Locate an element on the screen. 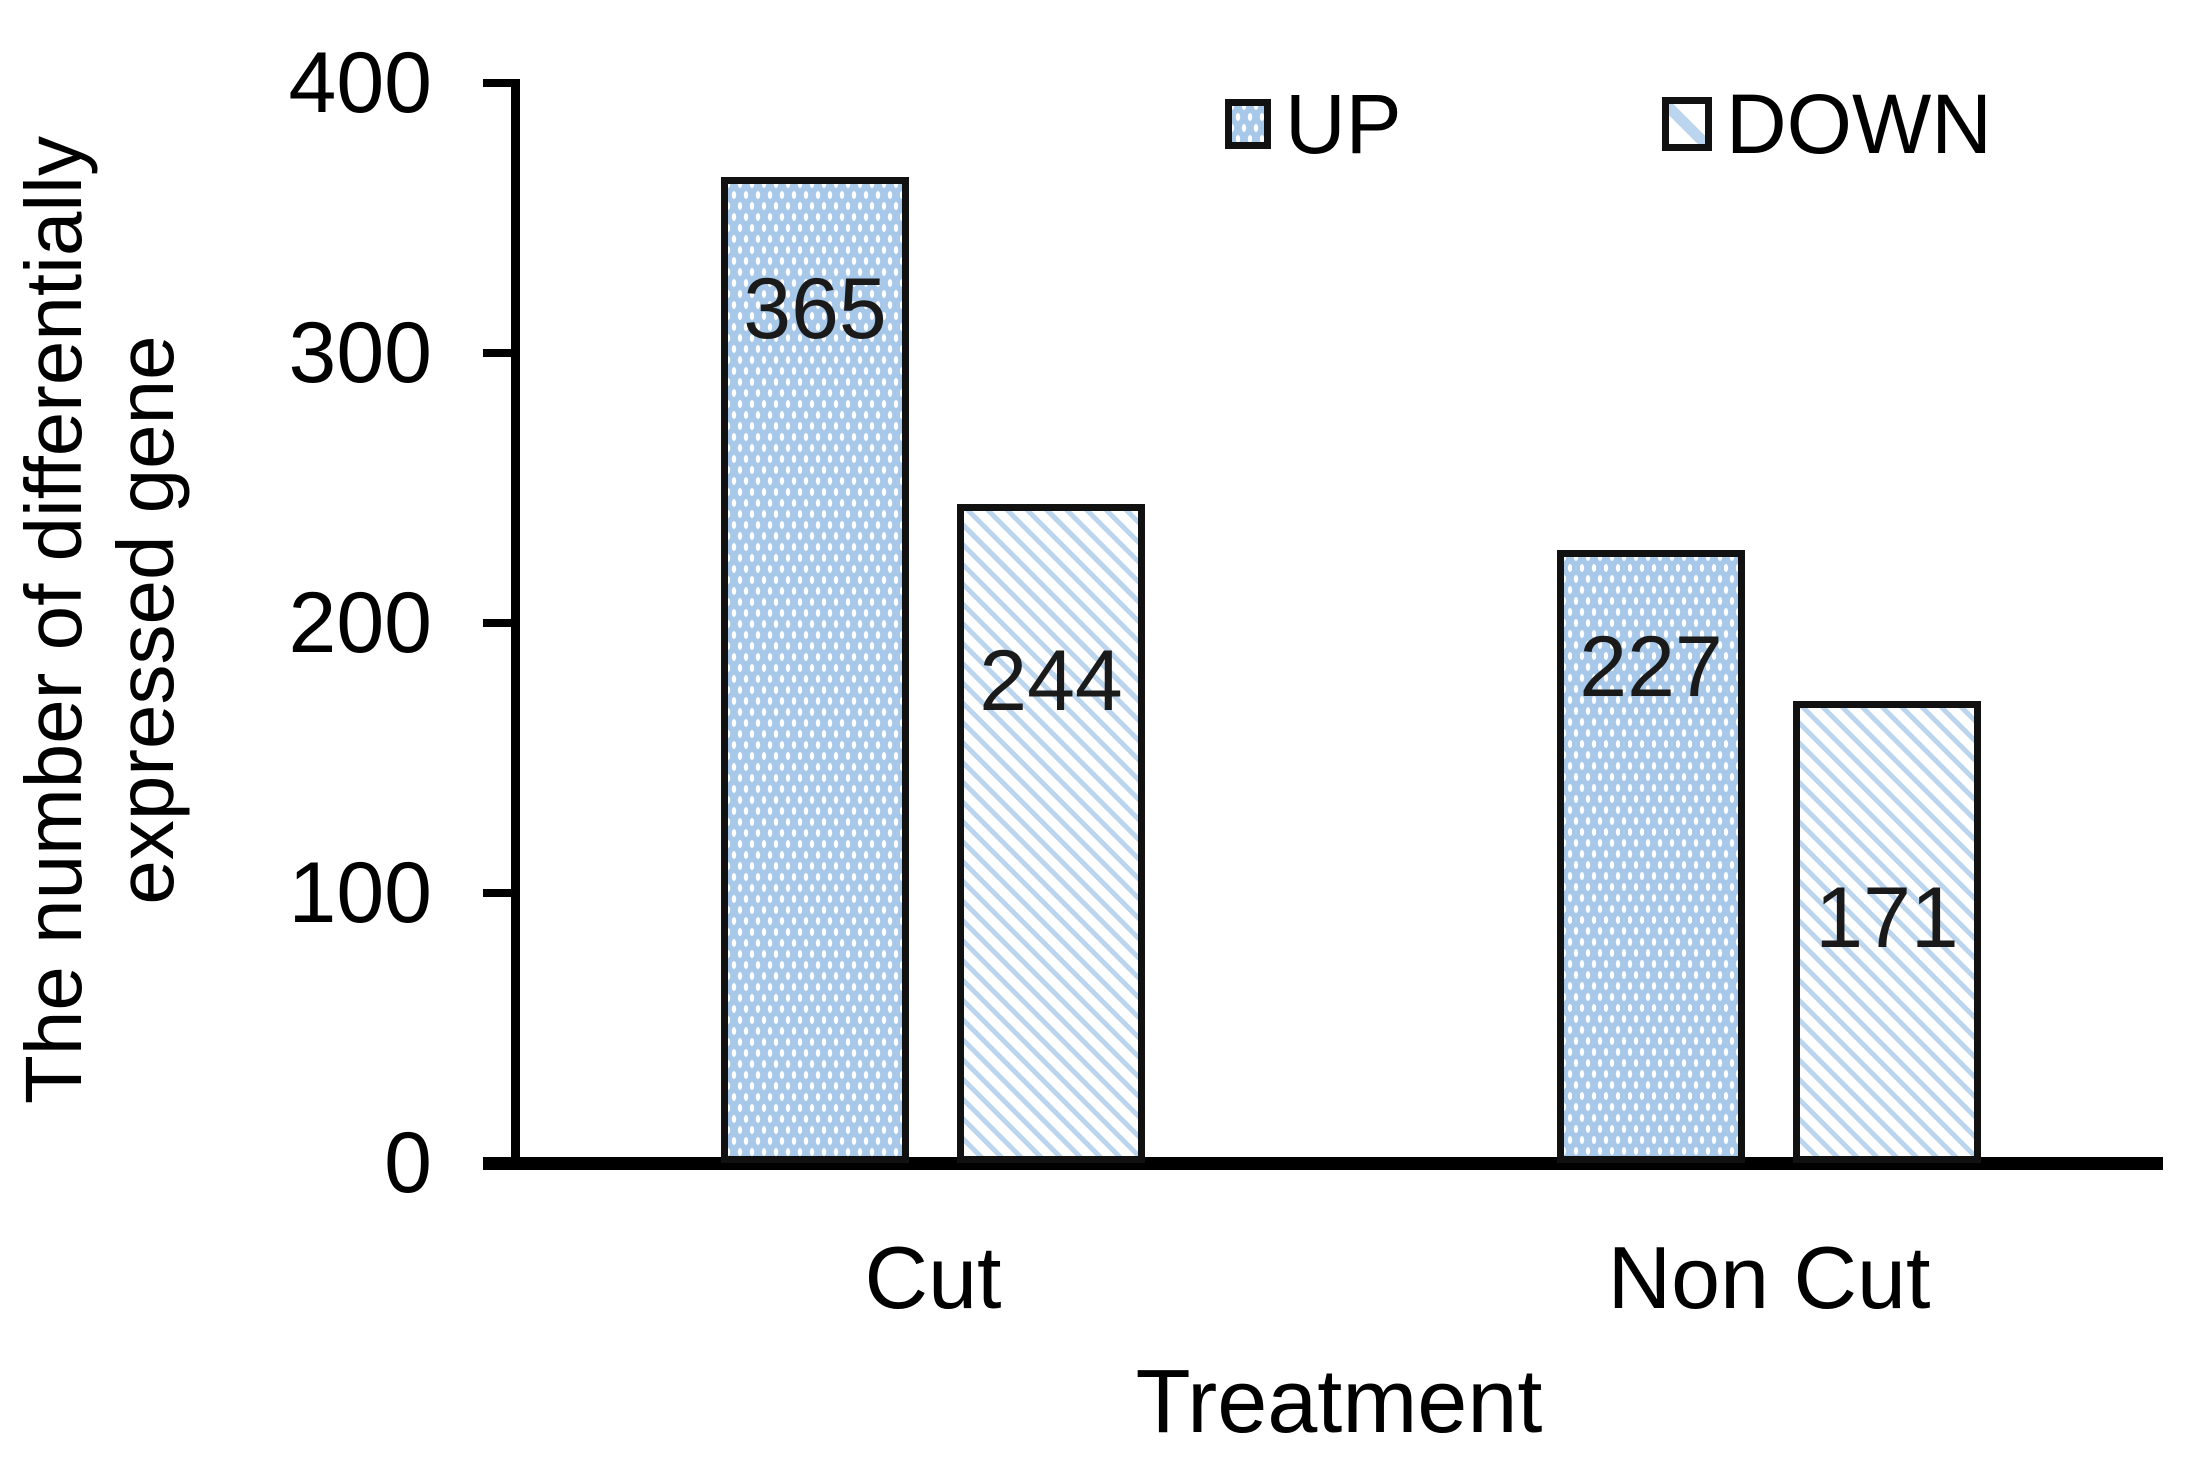 The image size is (2194, 1464). y-tick-label-100: 100 is located at coordinates (360, 893).